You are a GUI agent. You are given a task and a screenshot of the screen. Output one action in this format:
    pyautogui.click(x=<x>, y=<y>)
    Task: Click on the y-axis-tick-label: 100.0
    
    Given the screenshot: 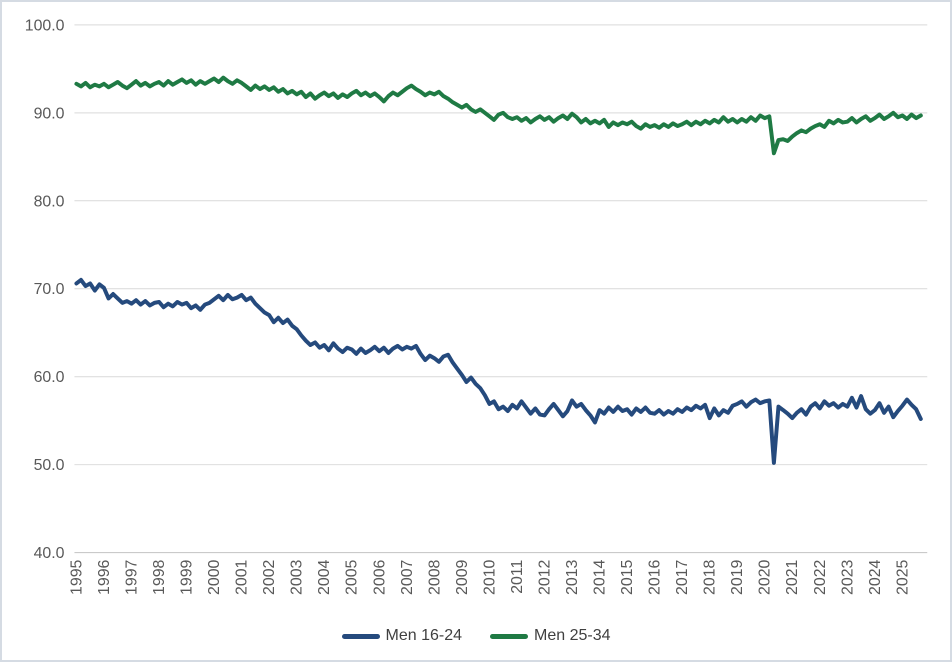 What is the action you would take?
    pyautogui.click(x=45, y=25)
    